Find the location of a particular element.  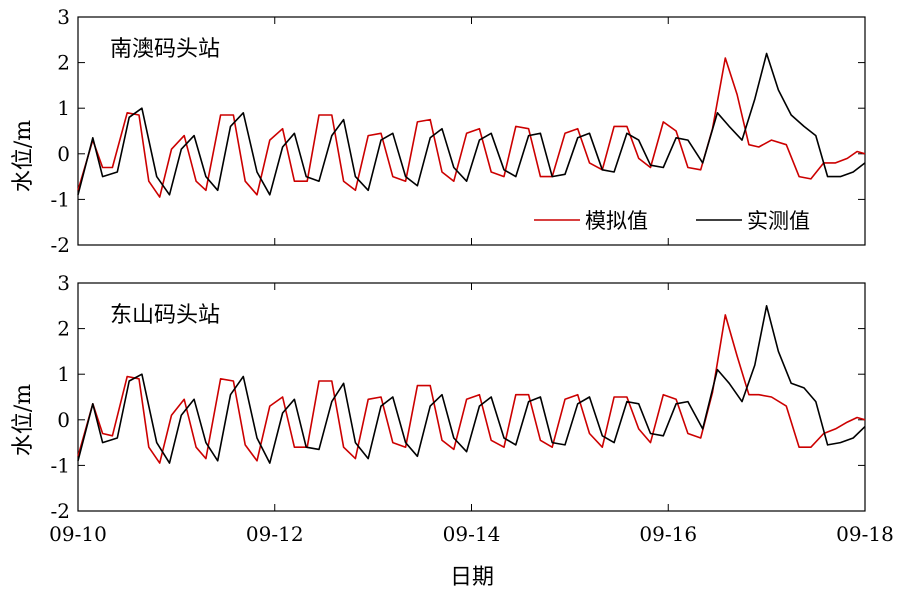

x-tick-label: 09-10 is located at coordinates (78, 534).